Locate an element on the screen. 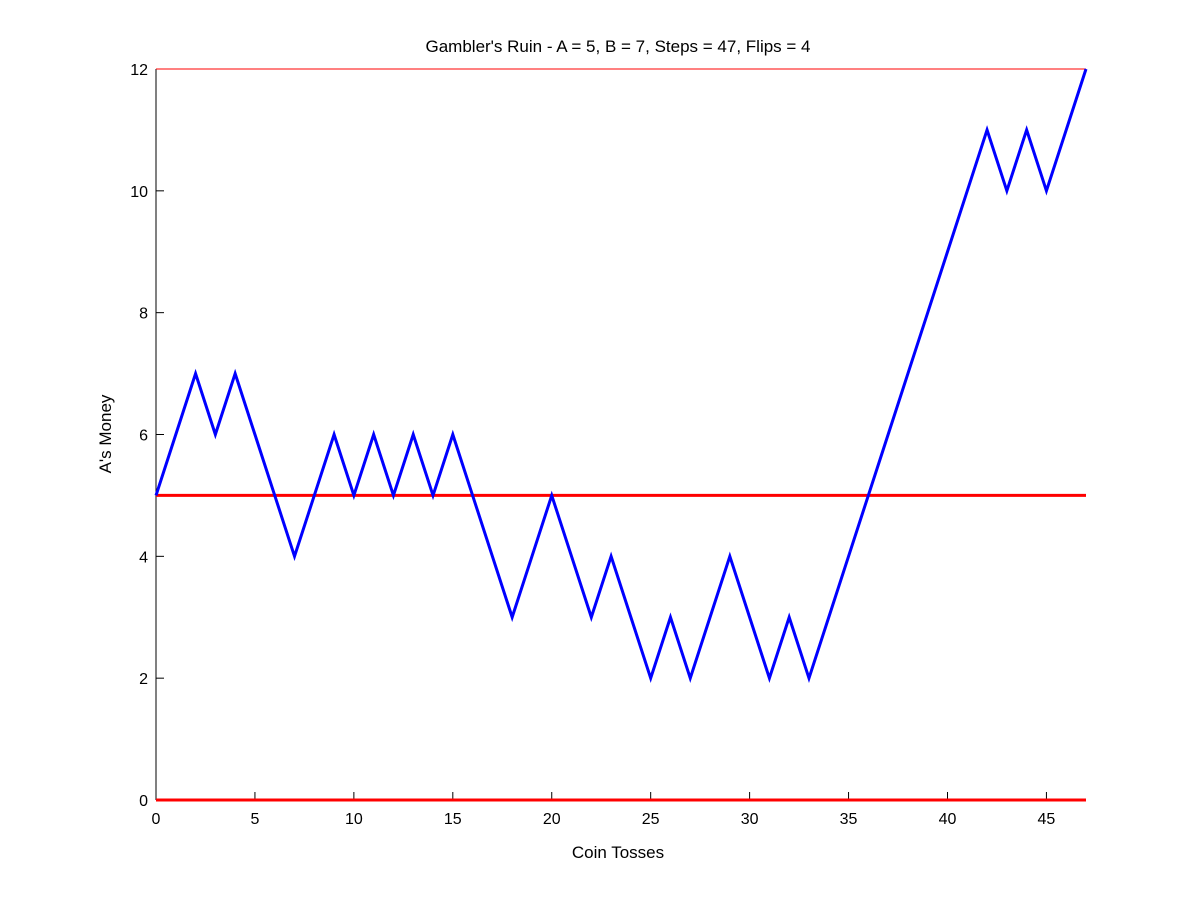 The height and width of the screenshot is (900, 1200). y-tick-label: 6 is located at coordinates (143, 436).